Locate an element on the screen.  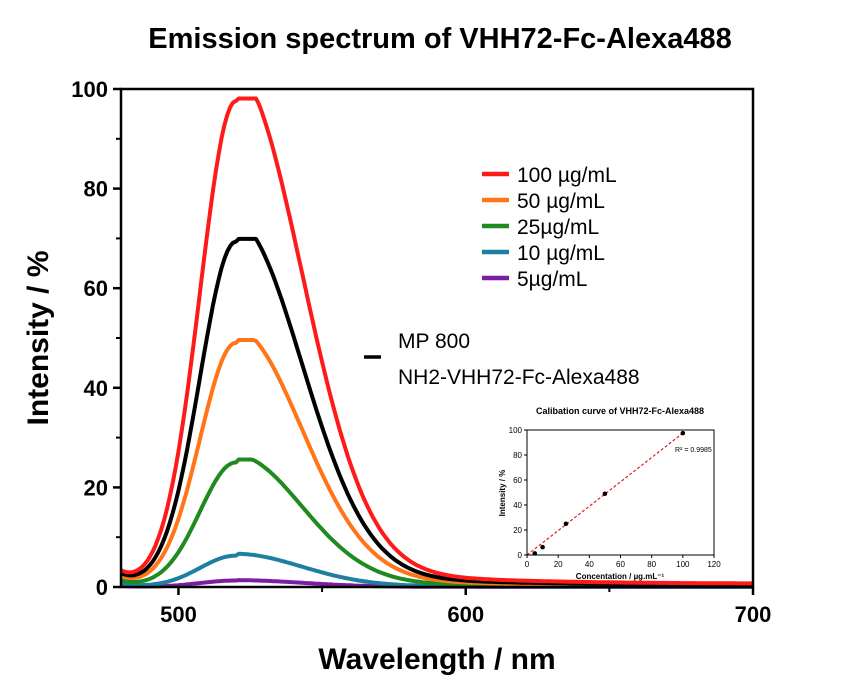
y-tick-label: 60 is located at coordinates (96, 288).